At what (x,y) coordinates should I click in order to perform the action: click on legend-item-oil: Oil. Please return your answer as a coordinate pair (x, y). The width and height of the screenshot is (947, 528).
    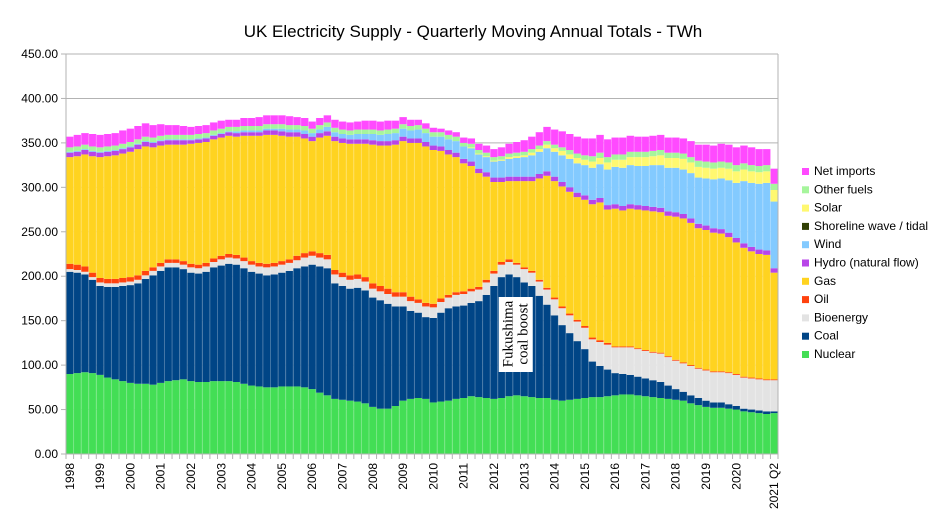
    Looking at the image, I should click on (815, 299).